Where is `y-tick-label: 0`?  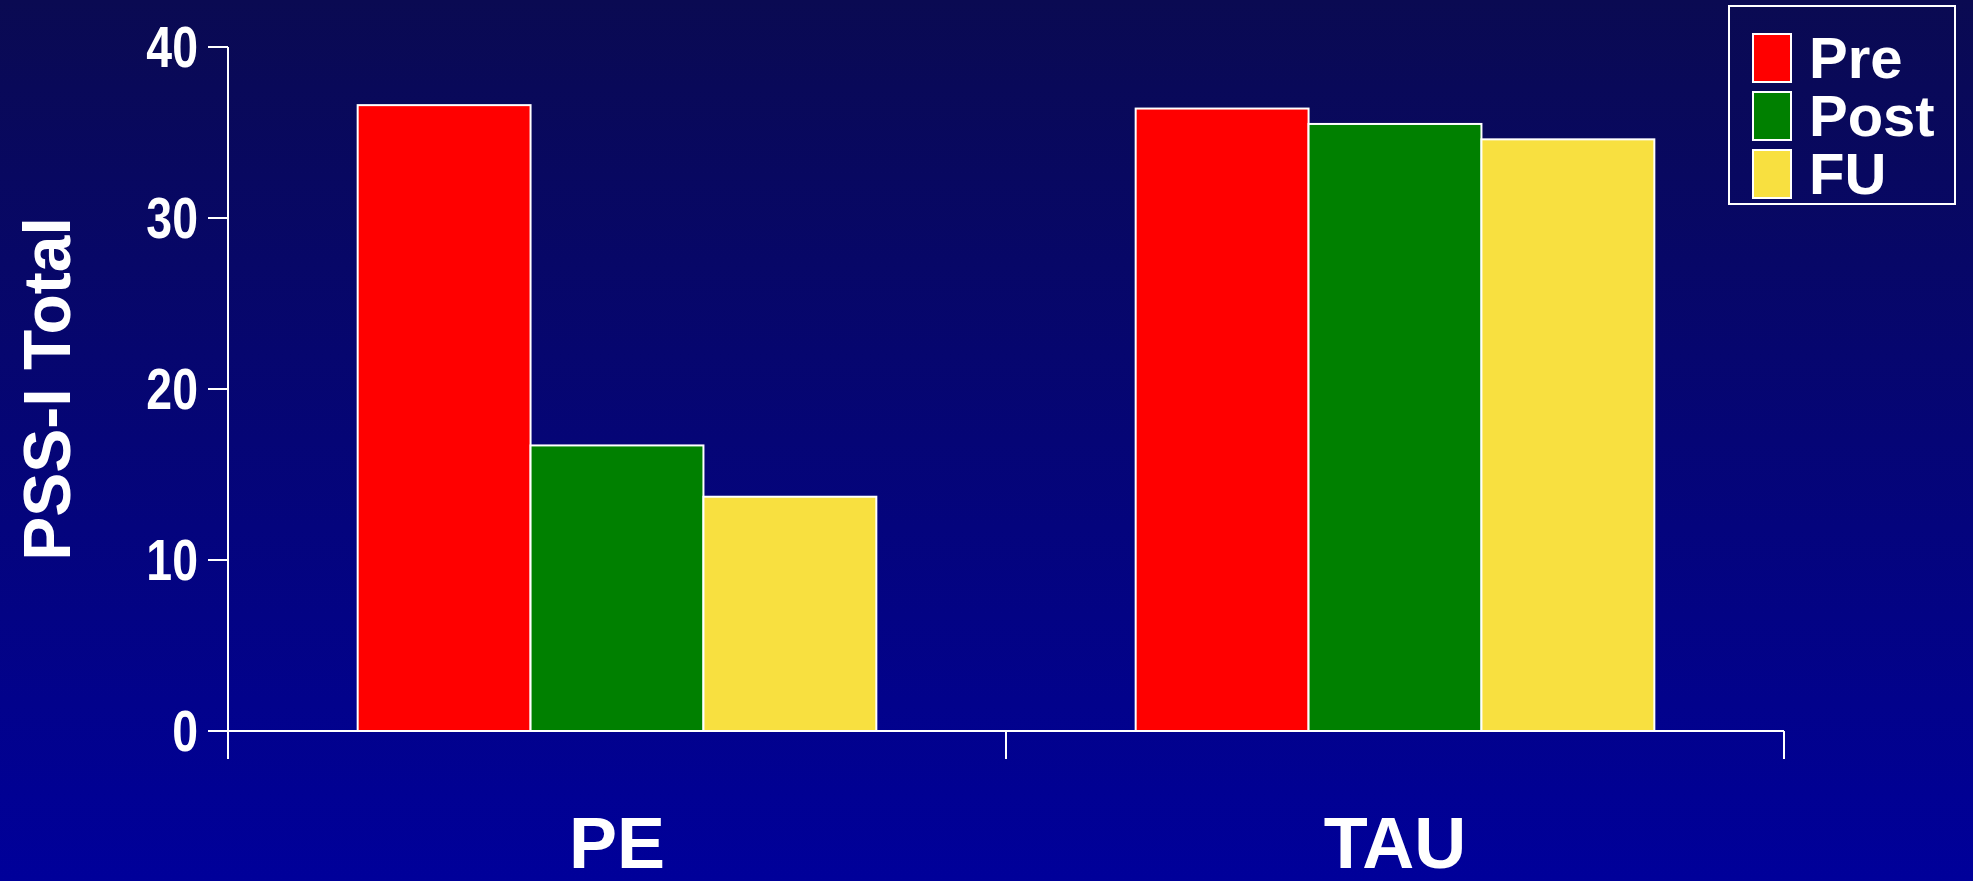 y-tick-label: 0 is located at coordinates (185, 731).